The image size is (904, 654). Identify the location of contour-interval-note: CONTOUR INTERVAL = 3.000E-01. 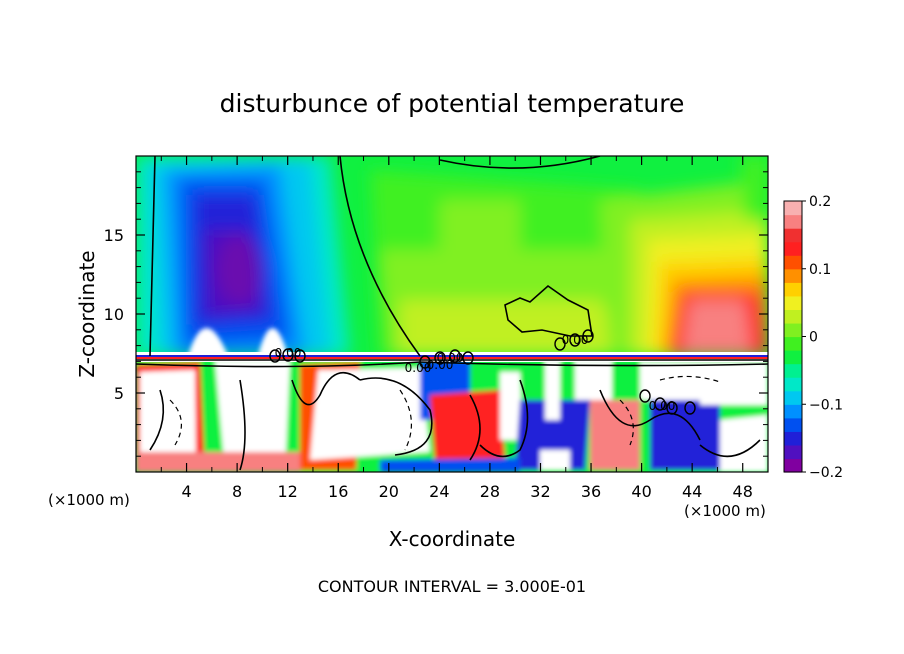
(452, 586).